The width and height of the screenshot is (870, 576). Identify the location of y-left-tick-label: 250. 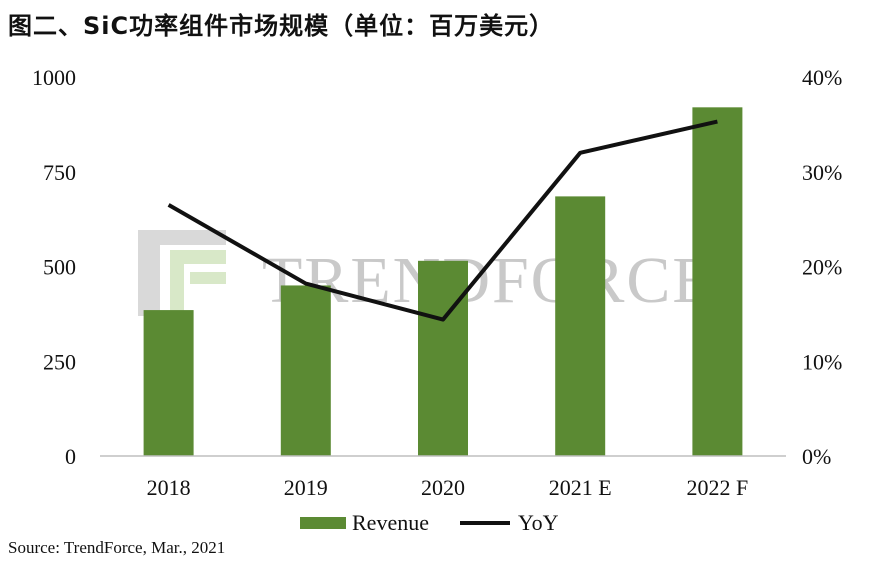
(59, 361).